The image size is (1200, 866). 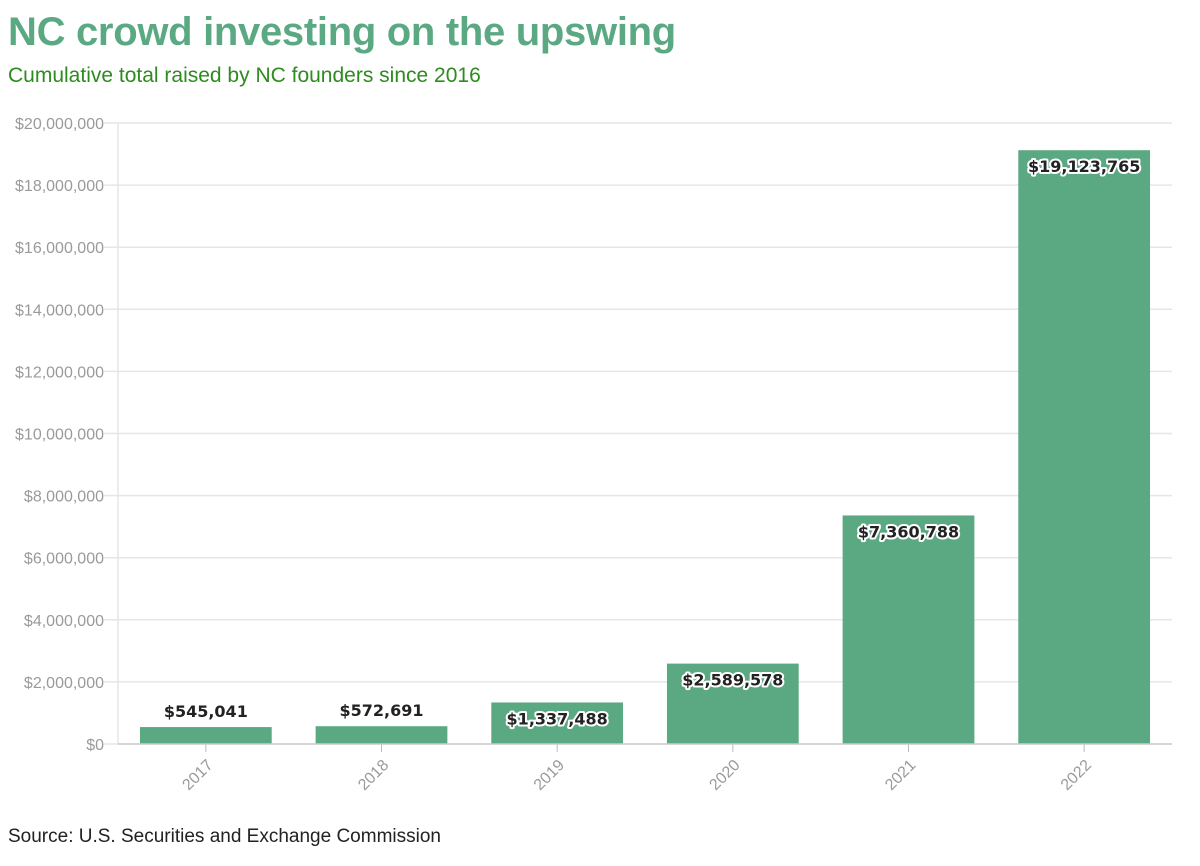 I want to click on bar-2017, so click(x=205, y=735).